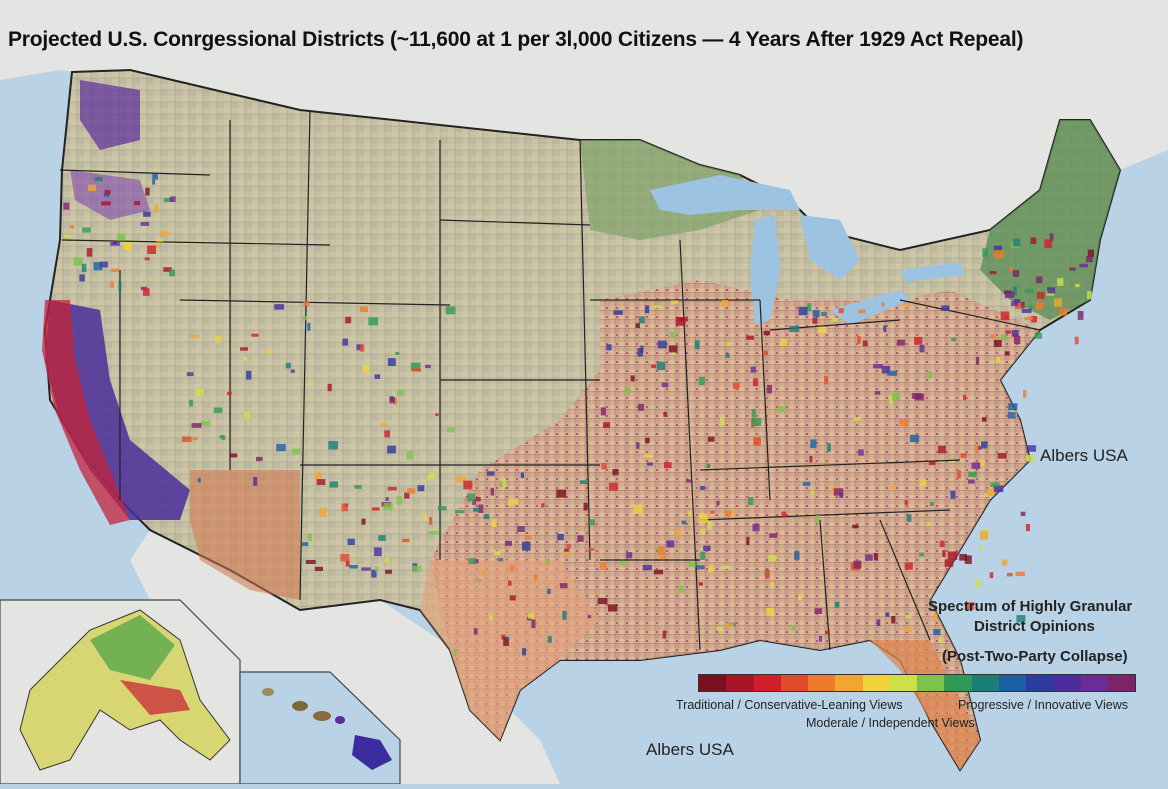  Describe the element at coordinates (890, 723) in the screenshot. I see `legend-label-center: Moderale / Independent Views` at that location.